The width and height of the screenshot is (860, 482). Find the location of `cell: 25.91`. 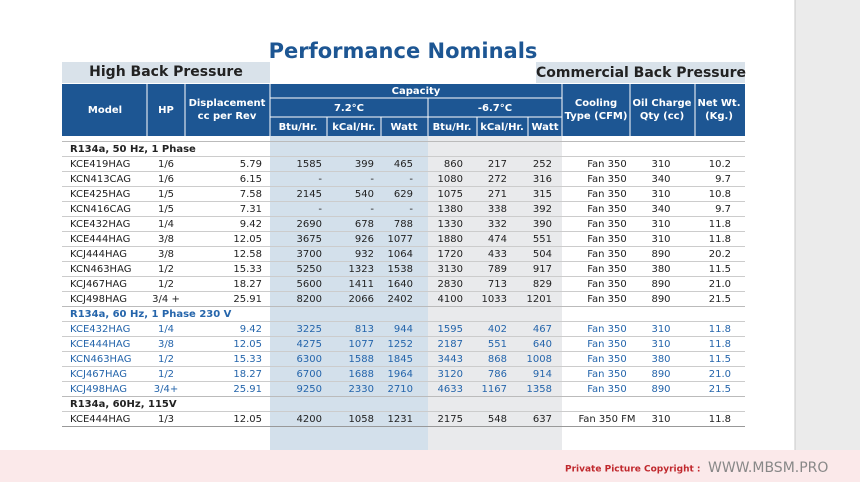

cell: 25.91 is located at coordinates (247, 299).